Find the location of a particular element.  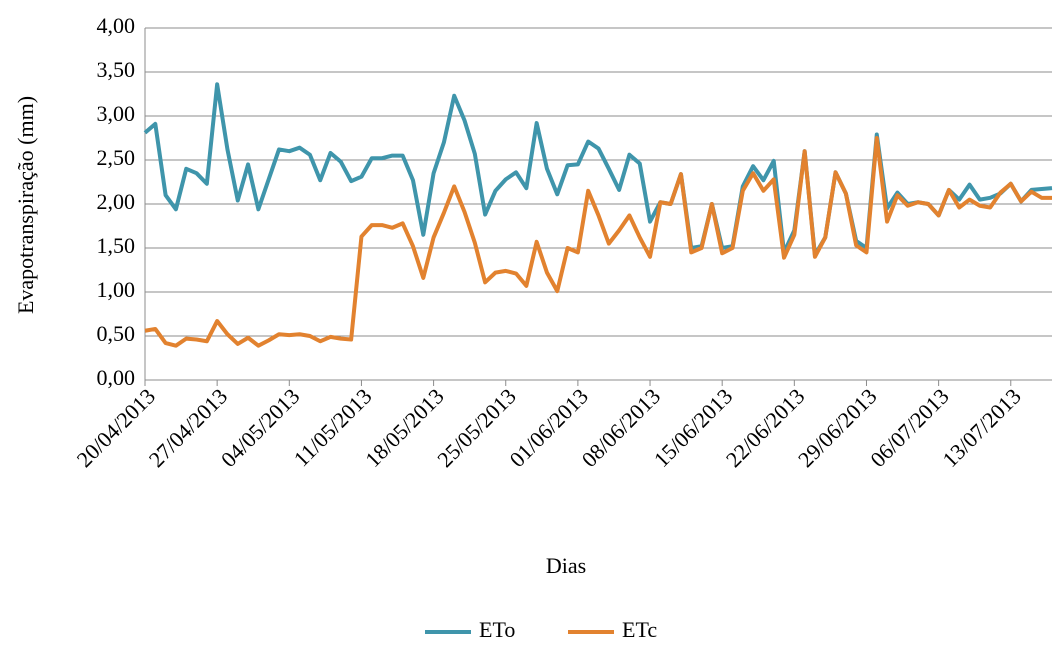

y-tick-label: 3,50 is located at coordinates (116, 69).